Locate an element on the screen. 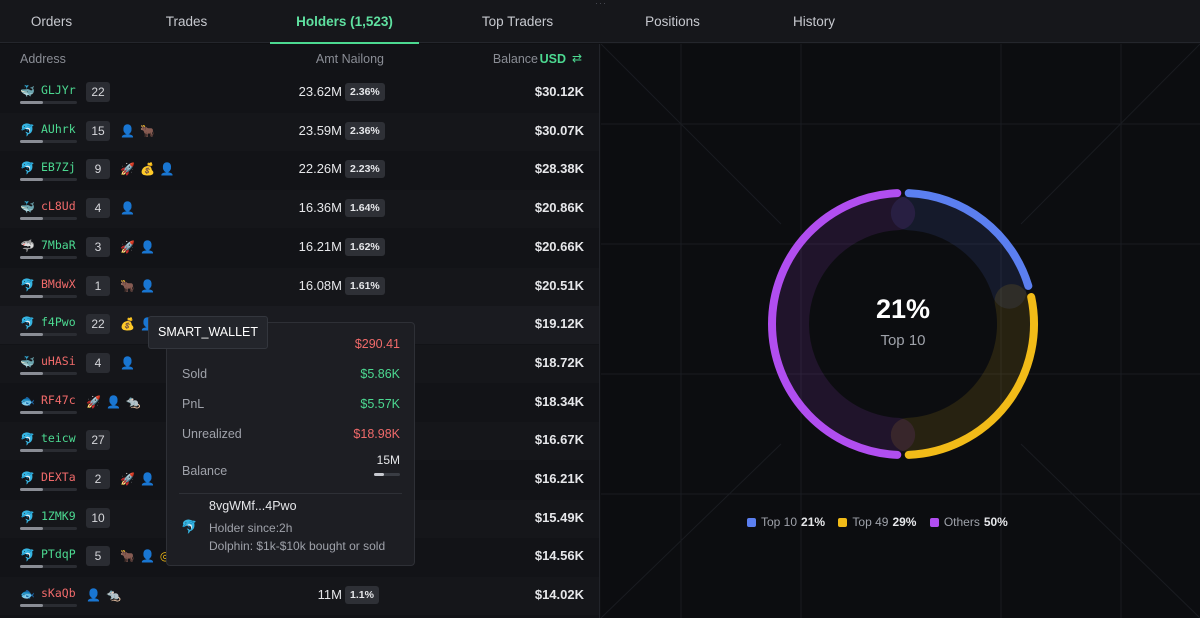 The width and height of the screenshot is (1200, 618). holder-balance: $15.49K is located at coordinates (559, 517).